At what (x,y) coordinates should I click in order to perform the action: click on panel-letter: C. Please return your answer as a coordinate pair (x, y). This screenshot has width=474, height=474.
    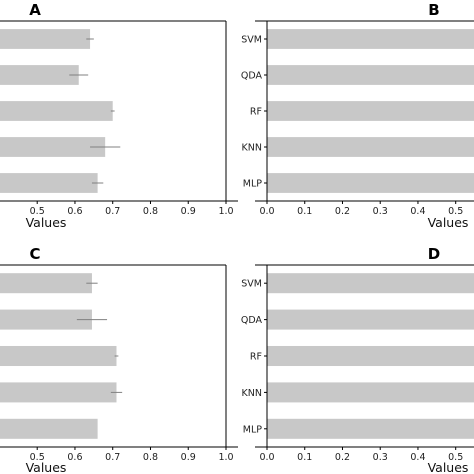
    Looking at the image, I should click on (34, 254).